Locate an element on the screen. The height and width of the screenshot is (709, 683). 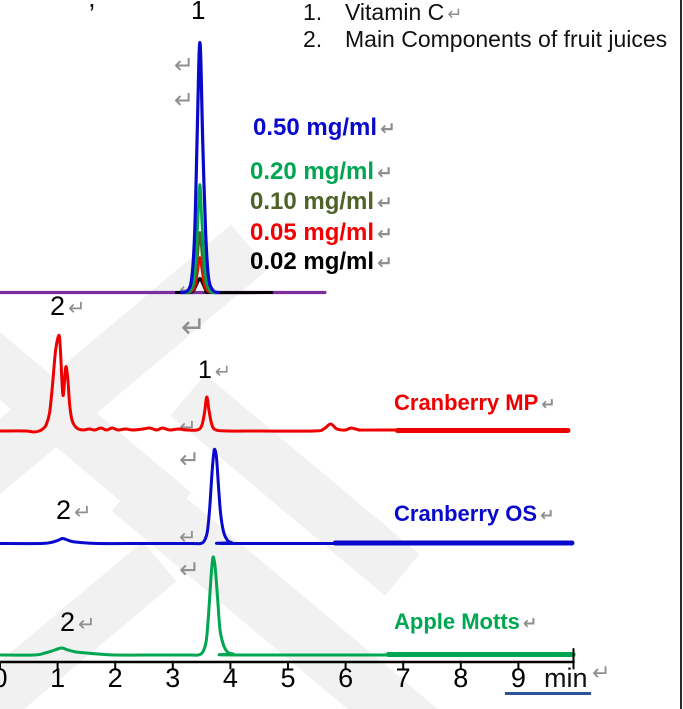
concentration-label-005: 0.05 mg/ml ↵ is located at coordinates (321, 233).